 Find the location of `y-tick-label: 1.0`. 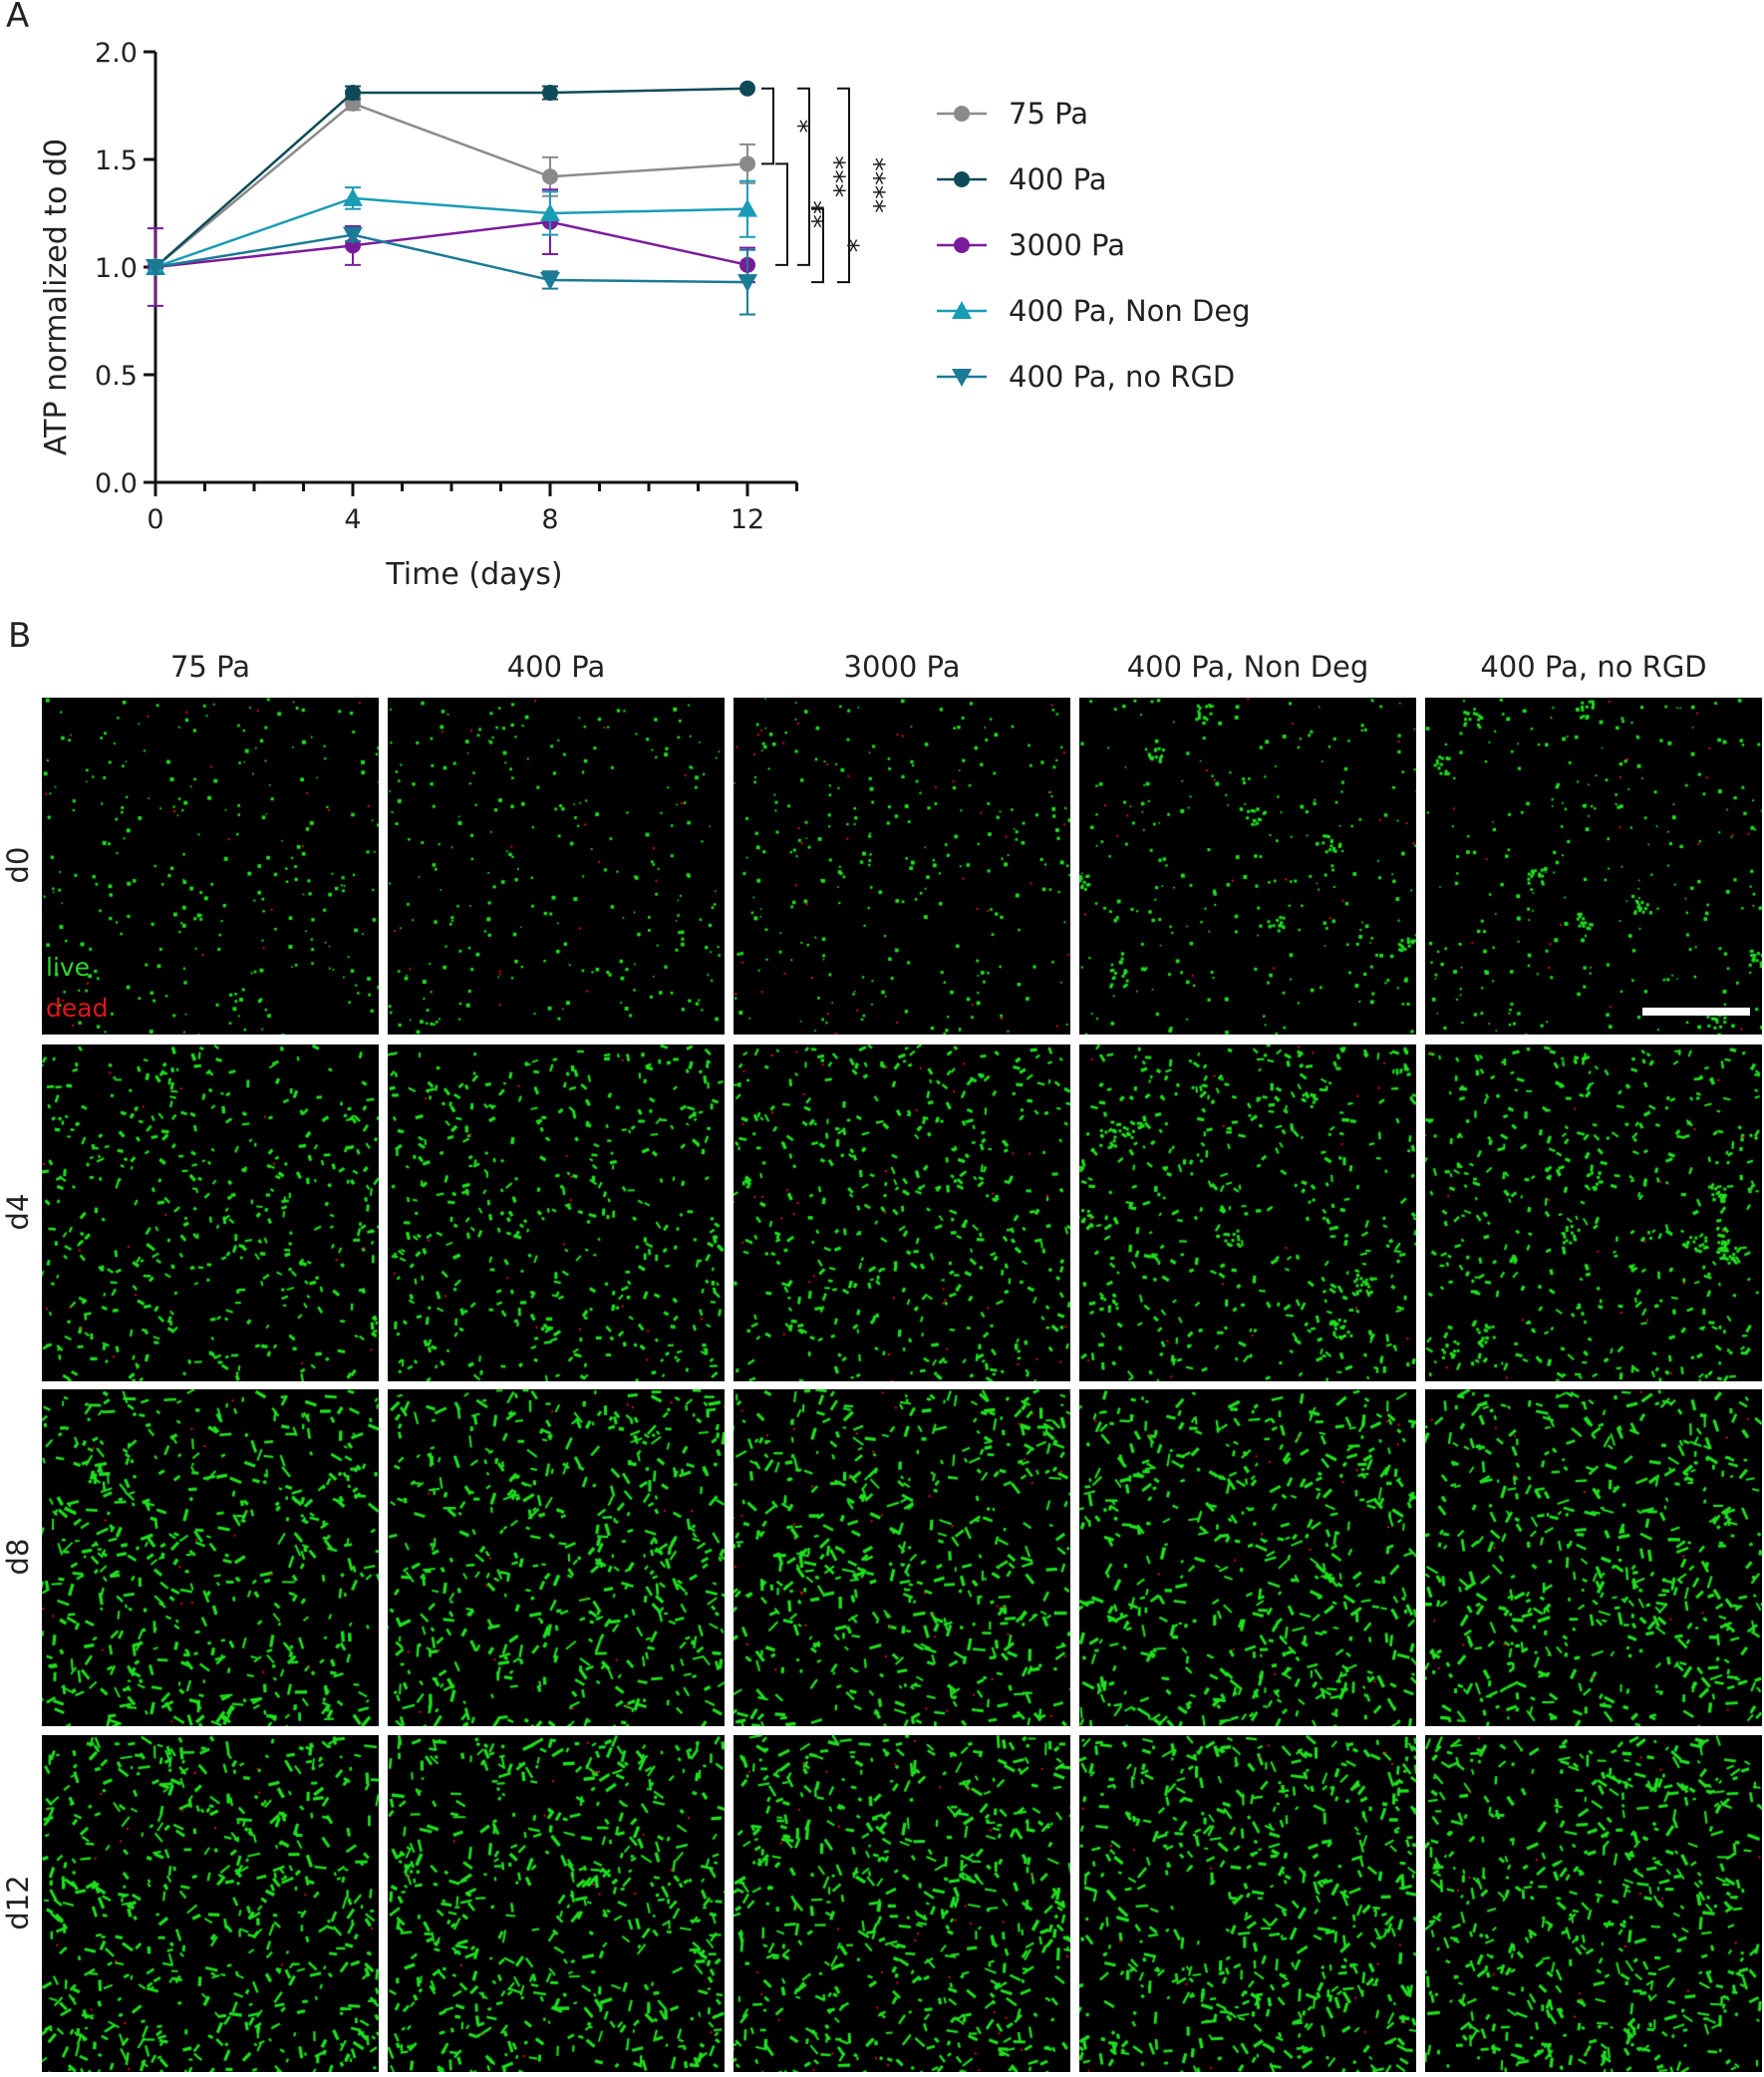

y-tick-label: 1.0 is located at coordinates (116, 268).